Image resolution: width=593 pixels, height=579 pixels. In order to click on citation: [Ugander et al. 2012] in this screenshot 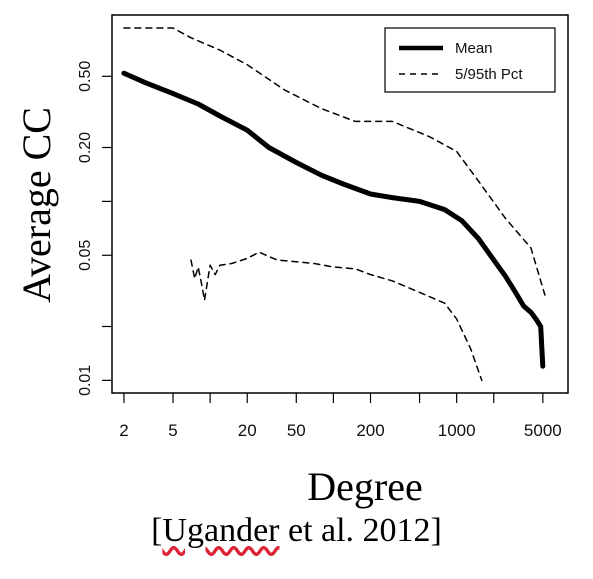, I will do `click(296, 531)`.